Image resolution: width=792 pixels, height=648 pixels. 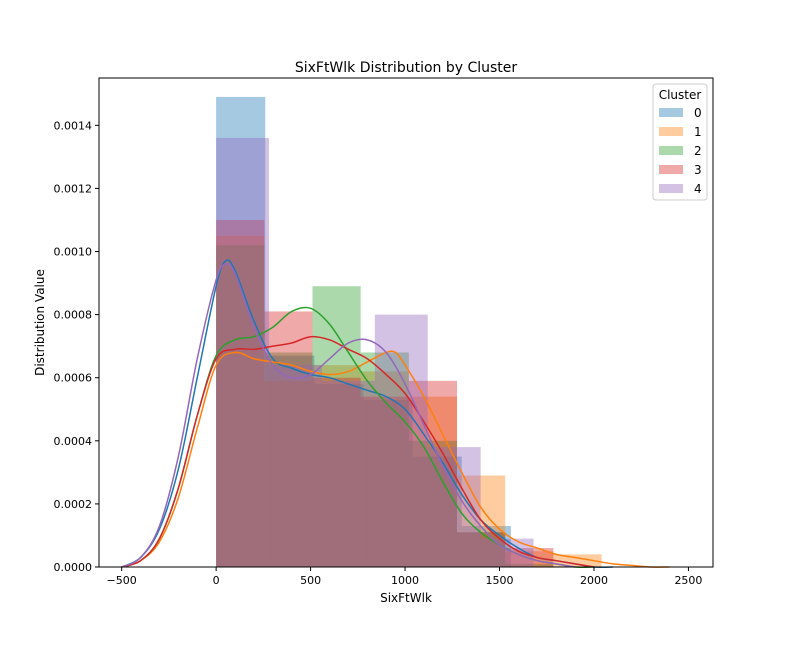 I want to click on legend: Cluster 0 1 2 3 4, so click(x=680, y=142).